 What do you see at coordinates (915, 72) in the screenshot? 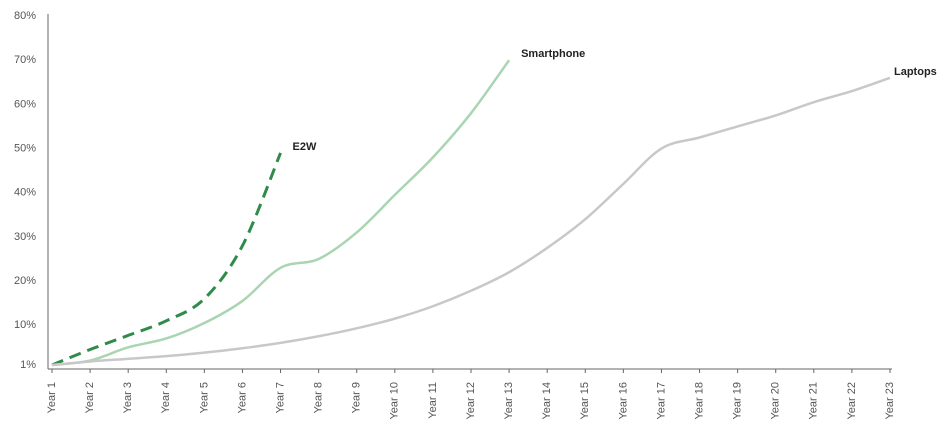
I see `series-label: Laptops` at bounding box center [915, 72].